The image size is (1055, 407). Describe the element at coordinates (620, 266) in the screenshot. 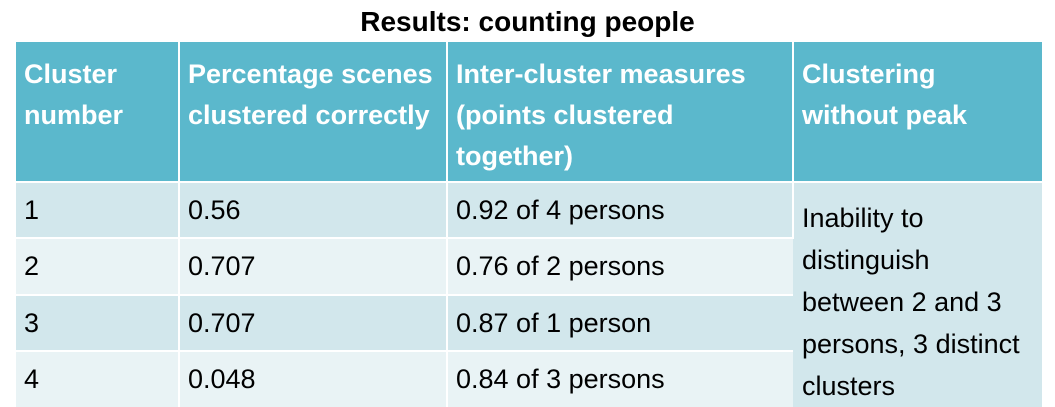

I see `cell-inter: 0.76 of 2 persons` at that location.